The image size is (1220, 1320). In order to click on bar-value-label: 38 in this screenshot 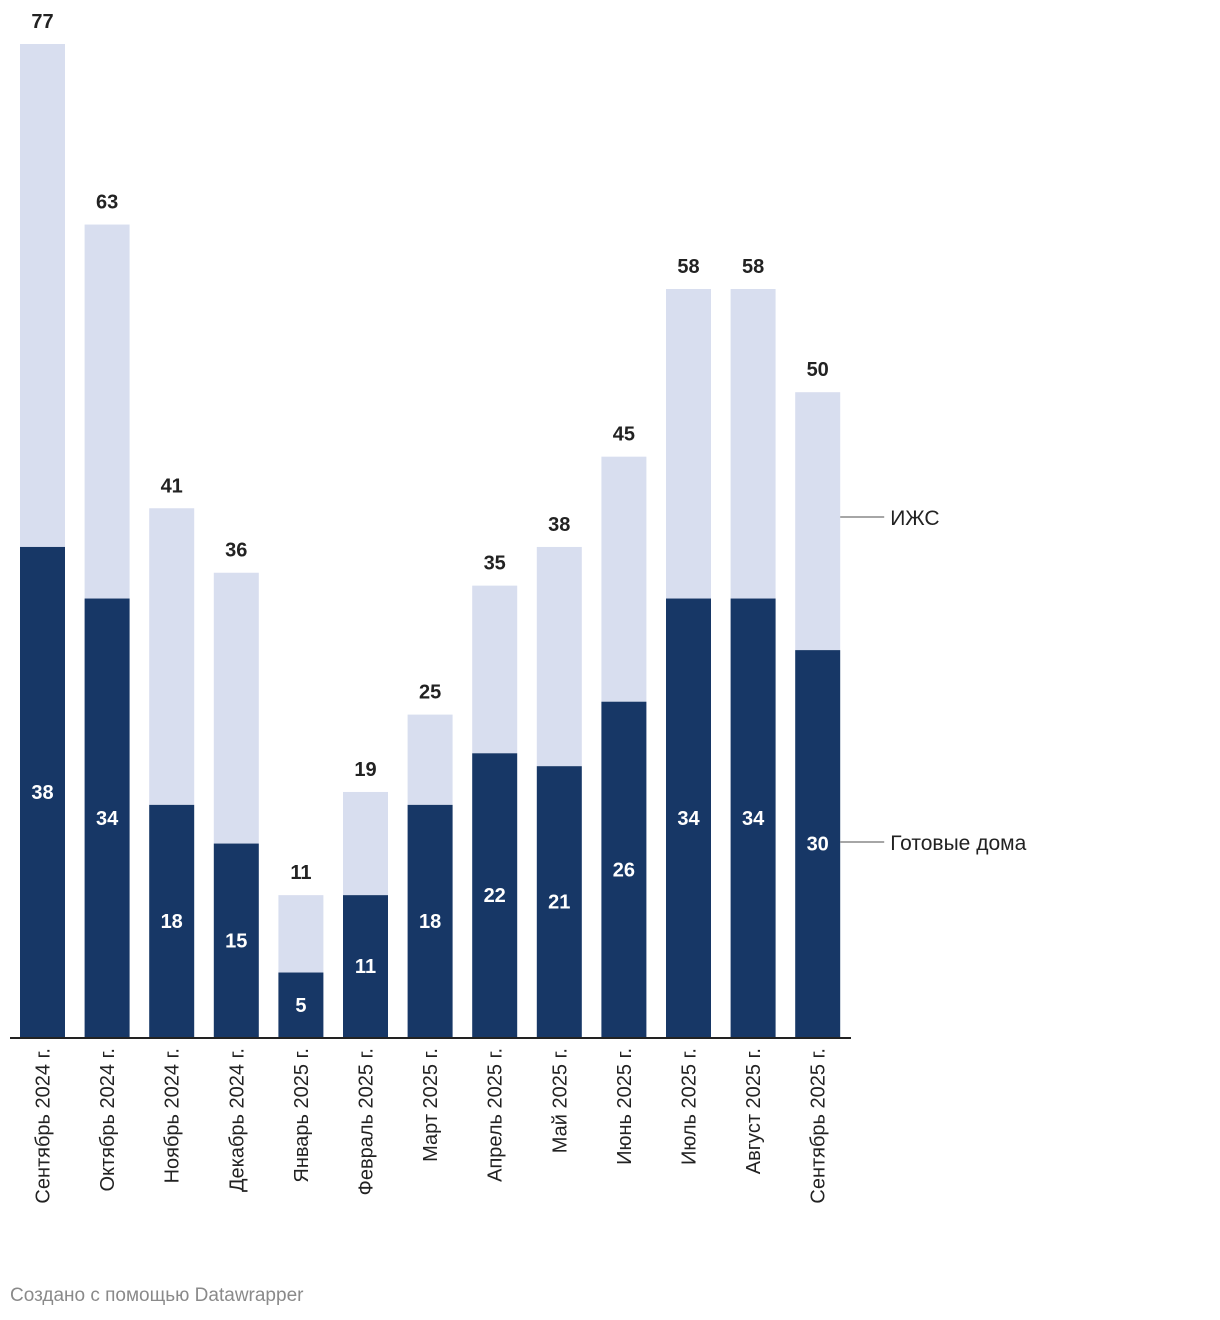, I will do `click(42, 793)`.